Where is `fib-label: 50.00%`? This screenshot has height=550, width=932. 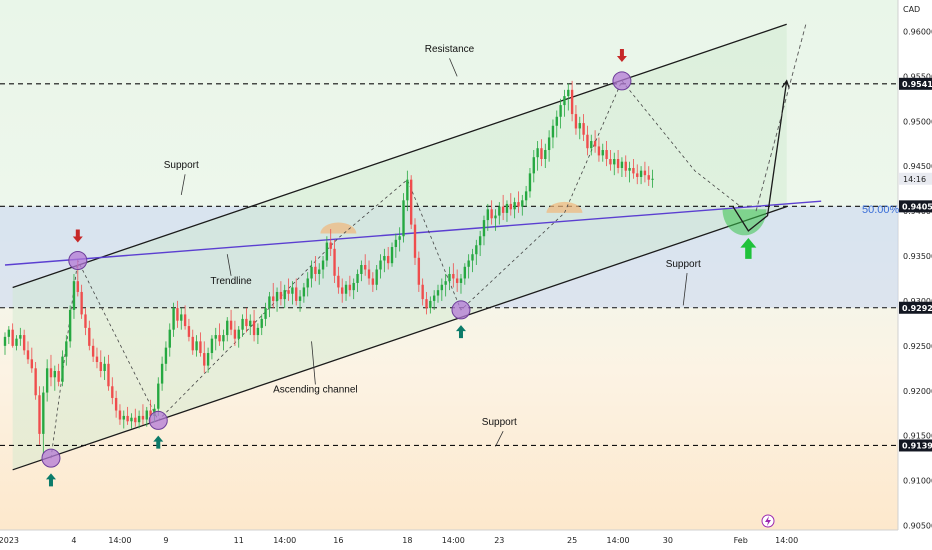 fib-label: 50.00% is located at coordinates (881, 210).